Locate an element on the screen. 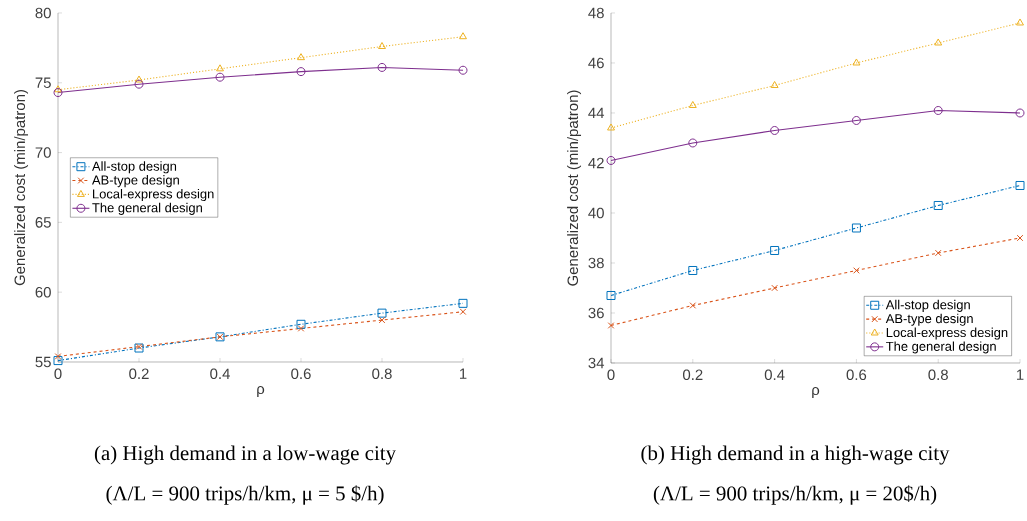 This screenshot has width=1027, height=521. y-tick-label: 80 is located at coordinates (43, 13).